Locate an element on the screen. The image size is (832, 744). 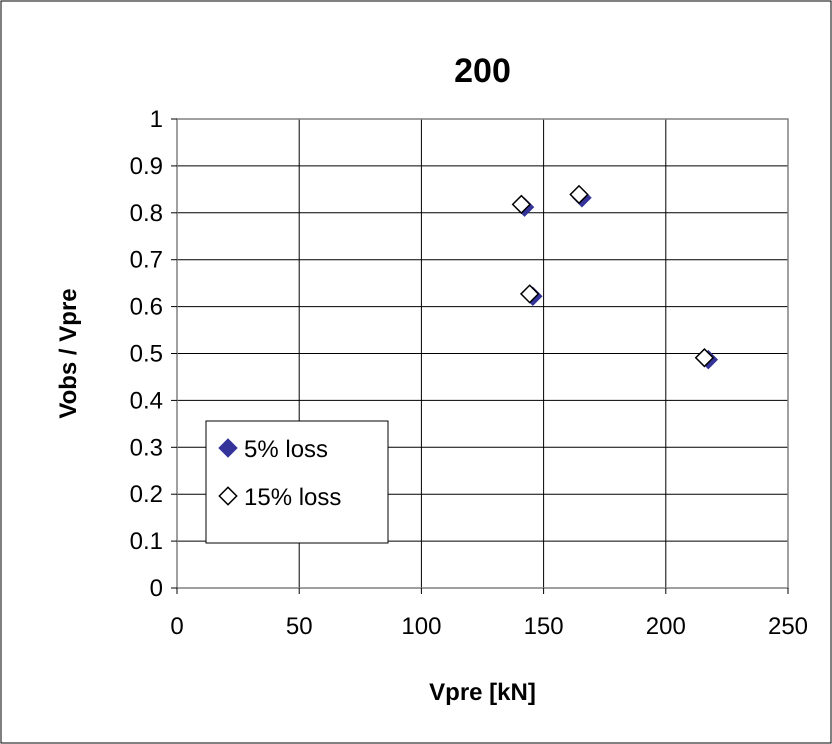
y-tick-label: 1 is located at coordinates (156, 119).